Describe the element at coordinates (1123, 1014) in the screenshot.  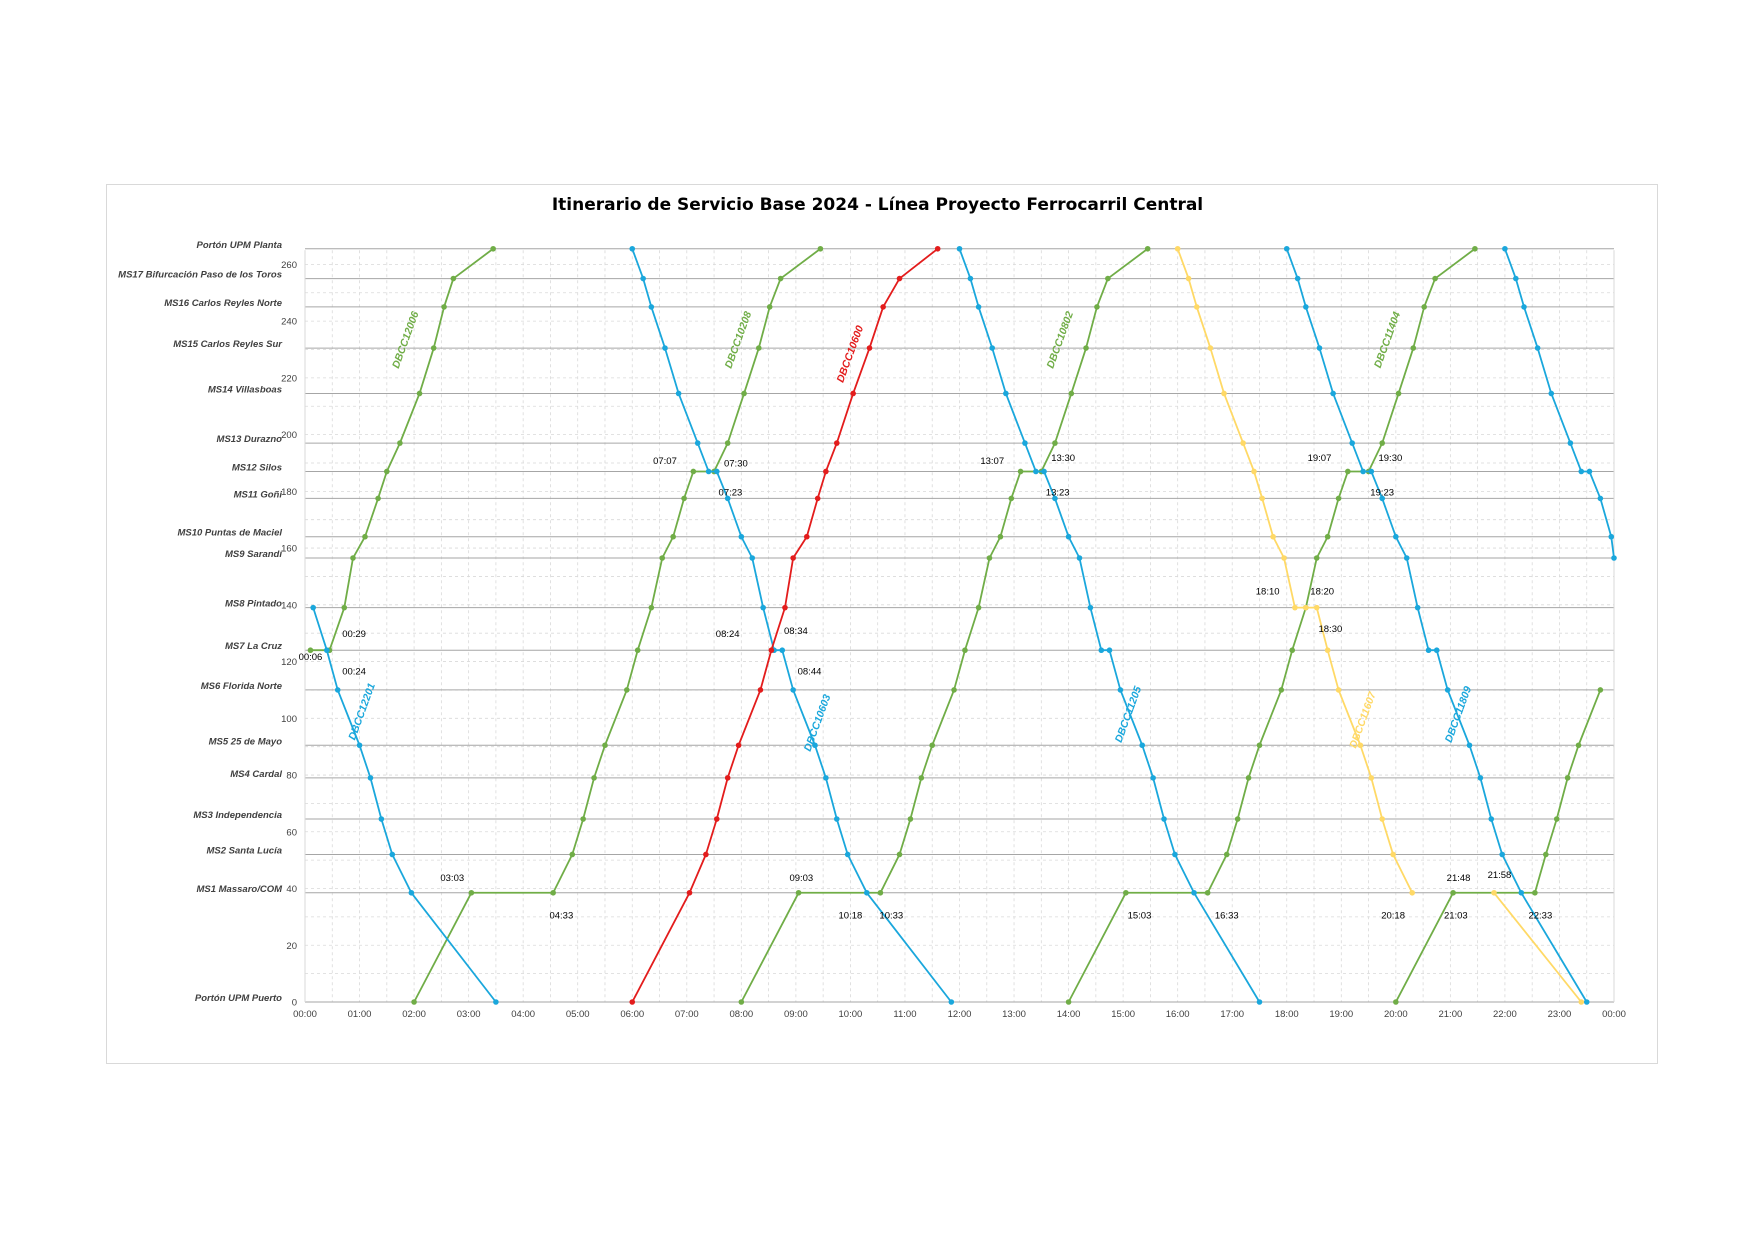
I see `x-tick-label: 15:00` at that location.